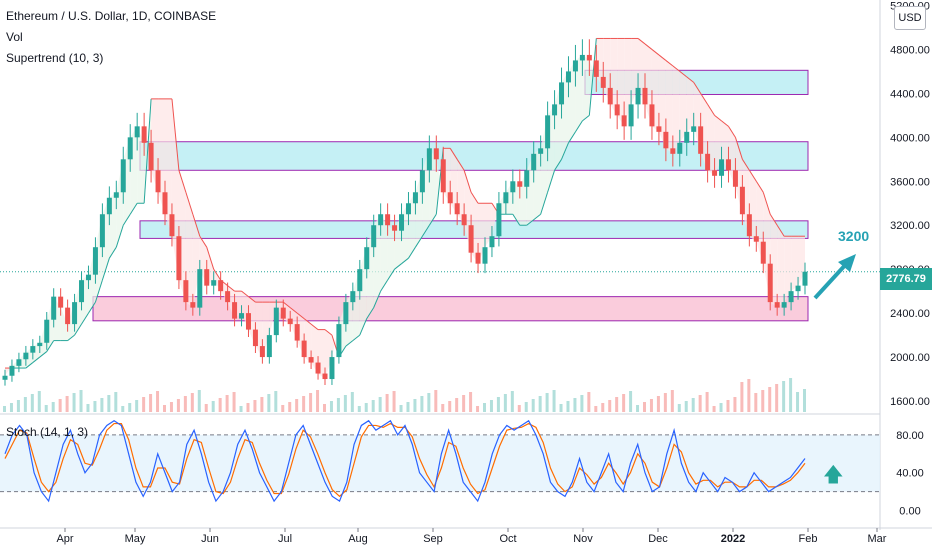 This screenshot has height=550, width=932. What do you see at coordinates (111, 16) in the screenshot?
I see `symbol-title: Ethereum / U.S. Dollar, 1D, COINBASE` at bounding box center [111, 16].